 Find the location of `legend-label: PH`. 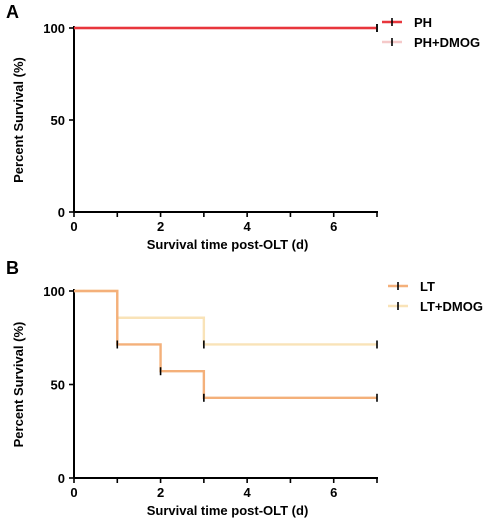

legend-label: PH is located at coordinates (423, 22).